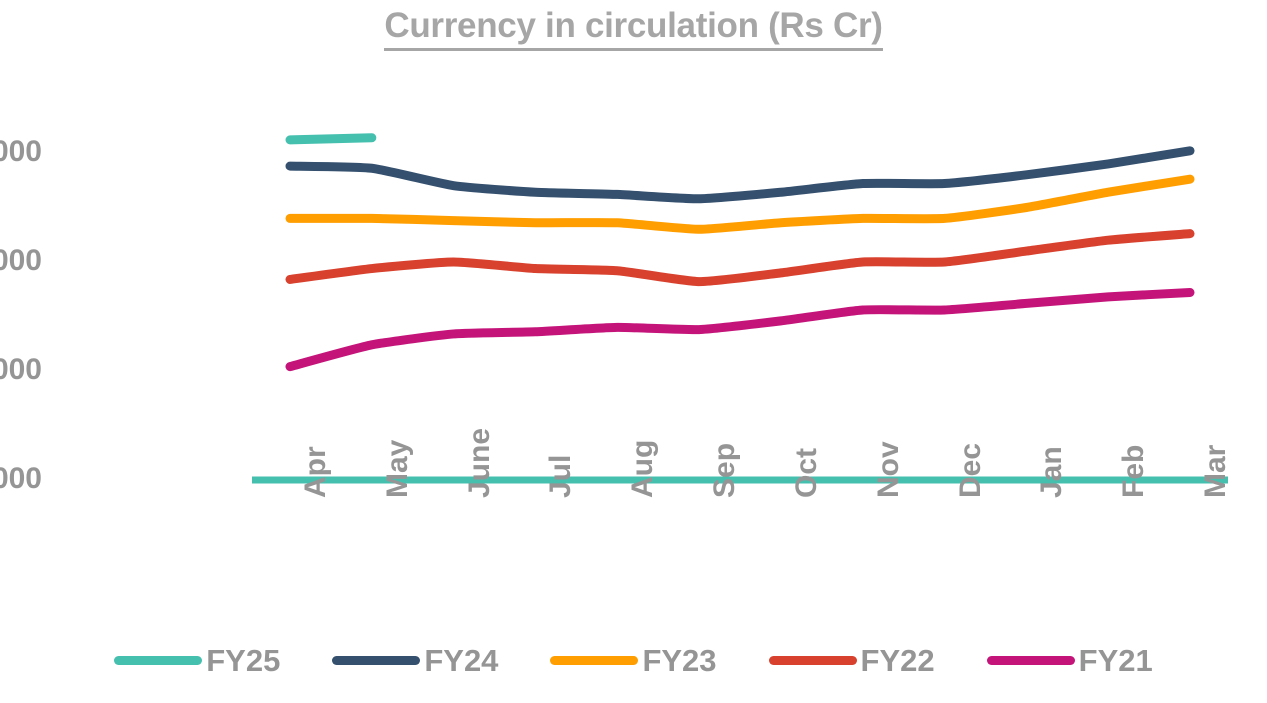 The width and height of the screenshot is (1267, 703). Describe the element at coordinates (643, 468) in the screenshot. I see `x-axis-tick-text: Aug` at that location.